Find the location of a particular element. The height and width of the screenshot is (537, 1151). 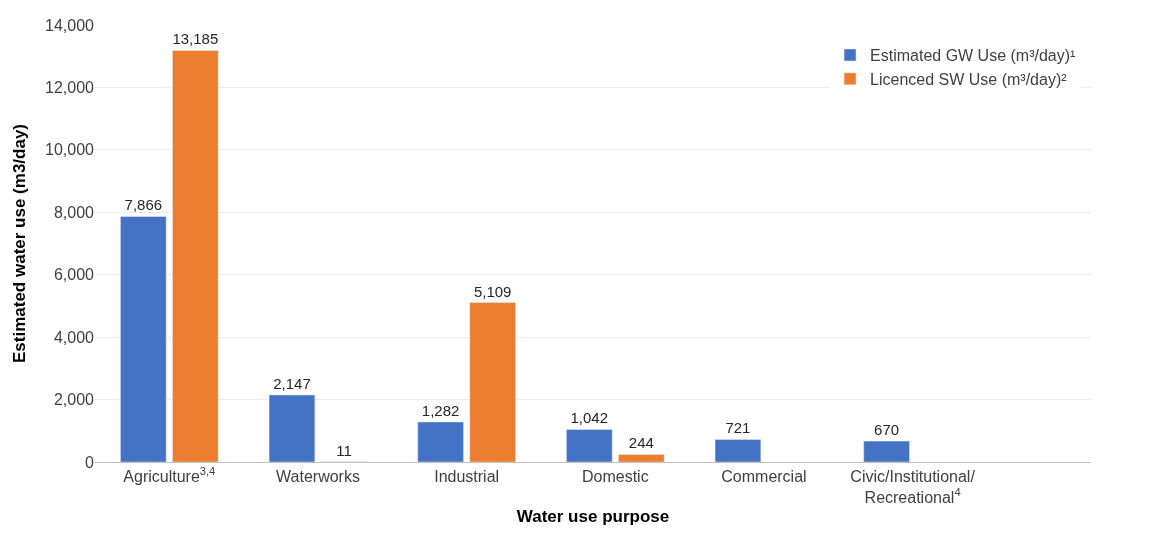

y-tick-label: 12,000 is located at coordinates (70, 88).